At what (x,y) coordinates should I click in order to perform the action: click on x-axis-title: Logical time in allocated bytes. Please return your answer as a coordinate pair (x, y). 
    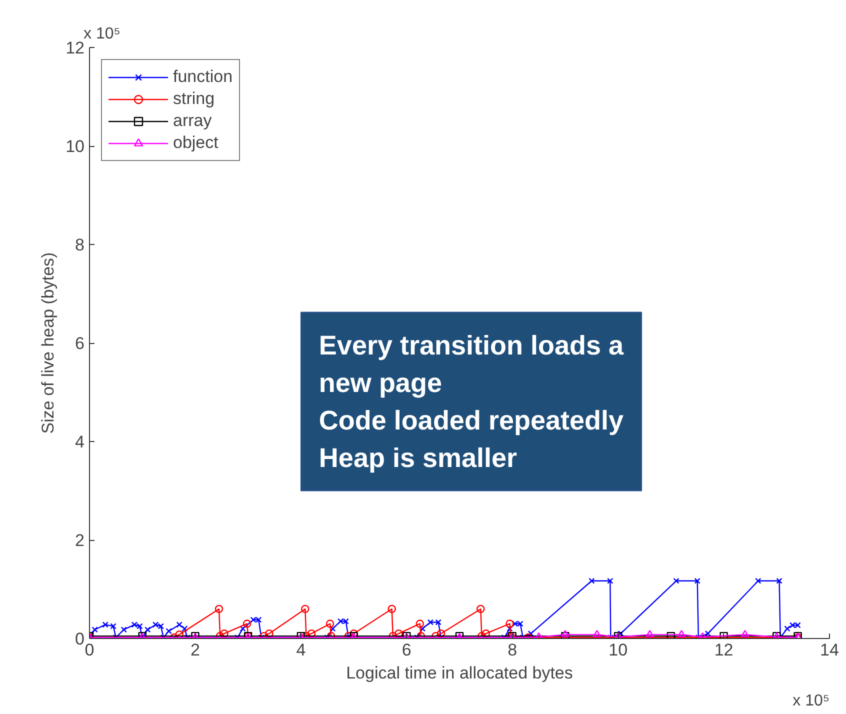
    Looking at the image, I should click on (459, 673).